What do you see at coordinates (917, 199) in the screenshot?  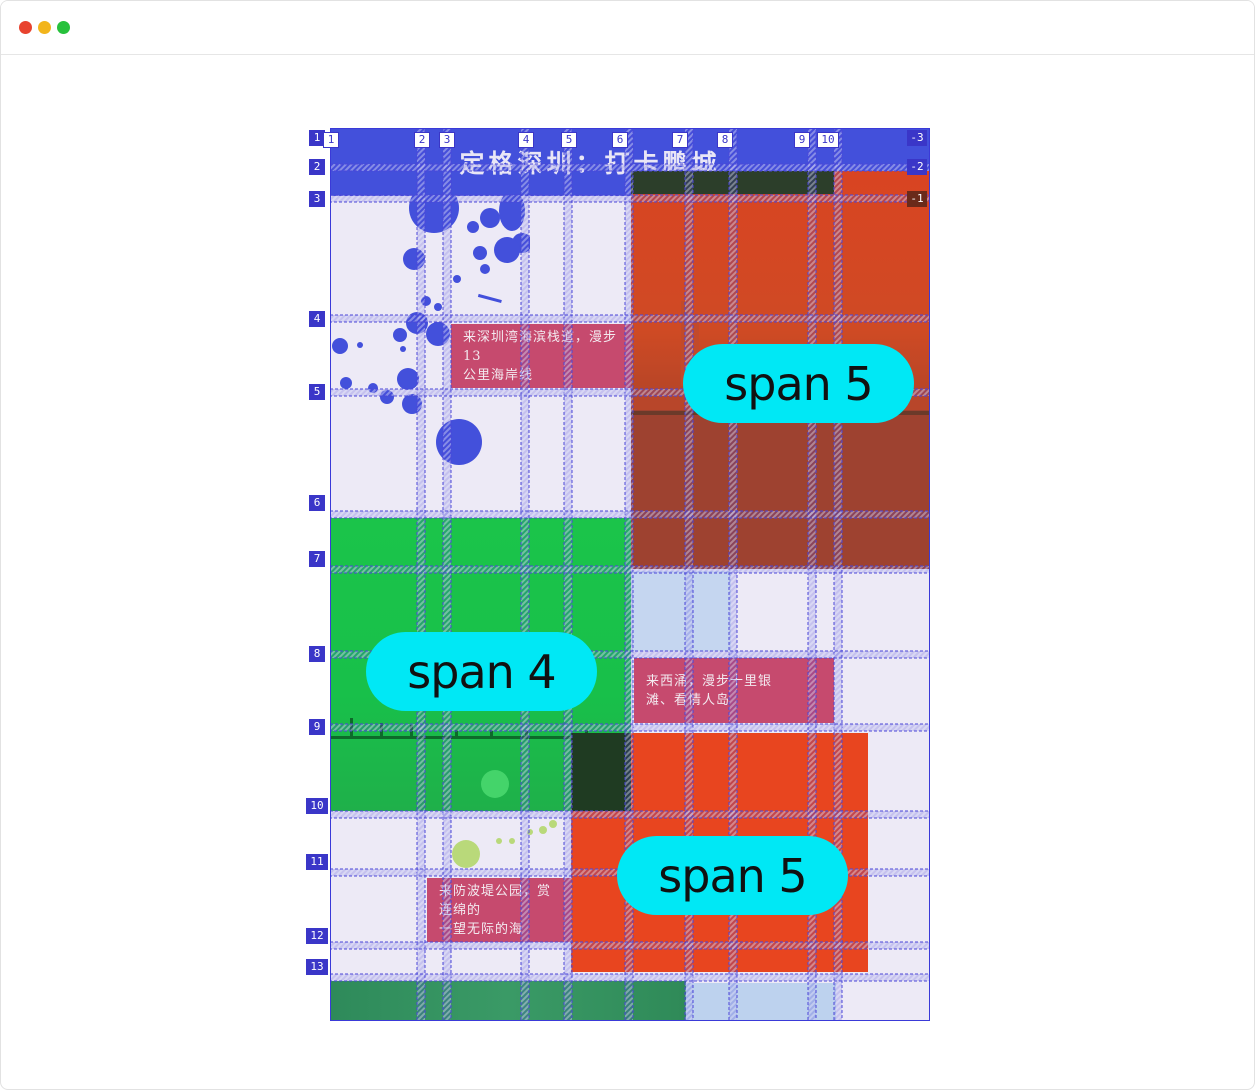 I see `negative-line-label: -1` at bounding box center [917, 199].